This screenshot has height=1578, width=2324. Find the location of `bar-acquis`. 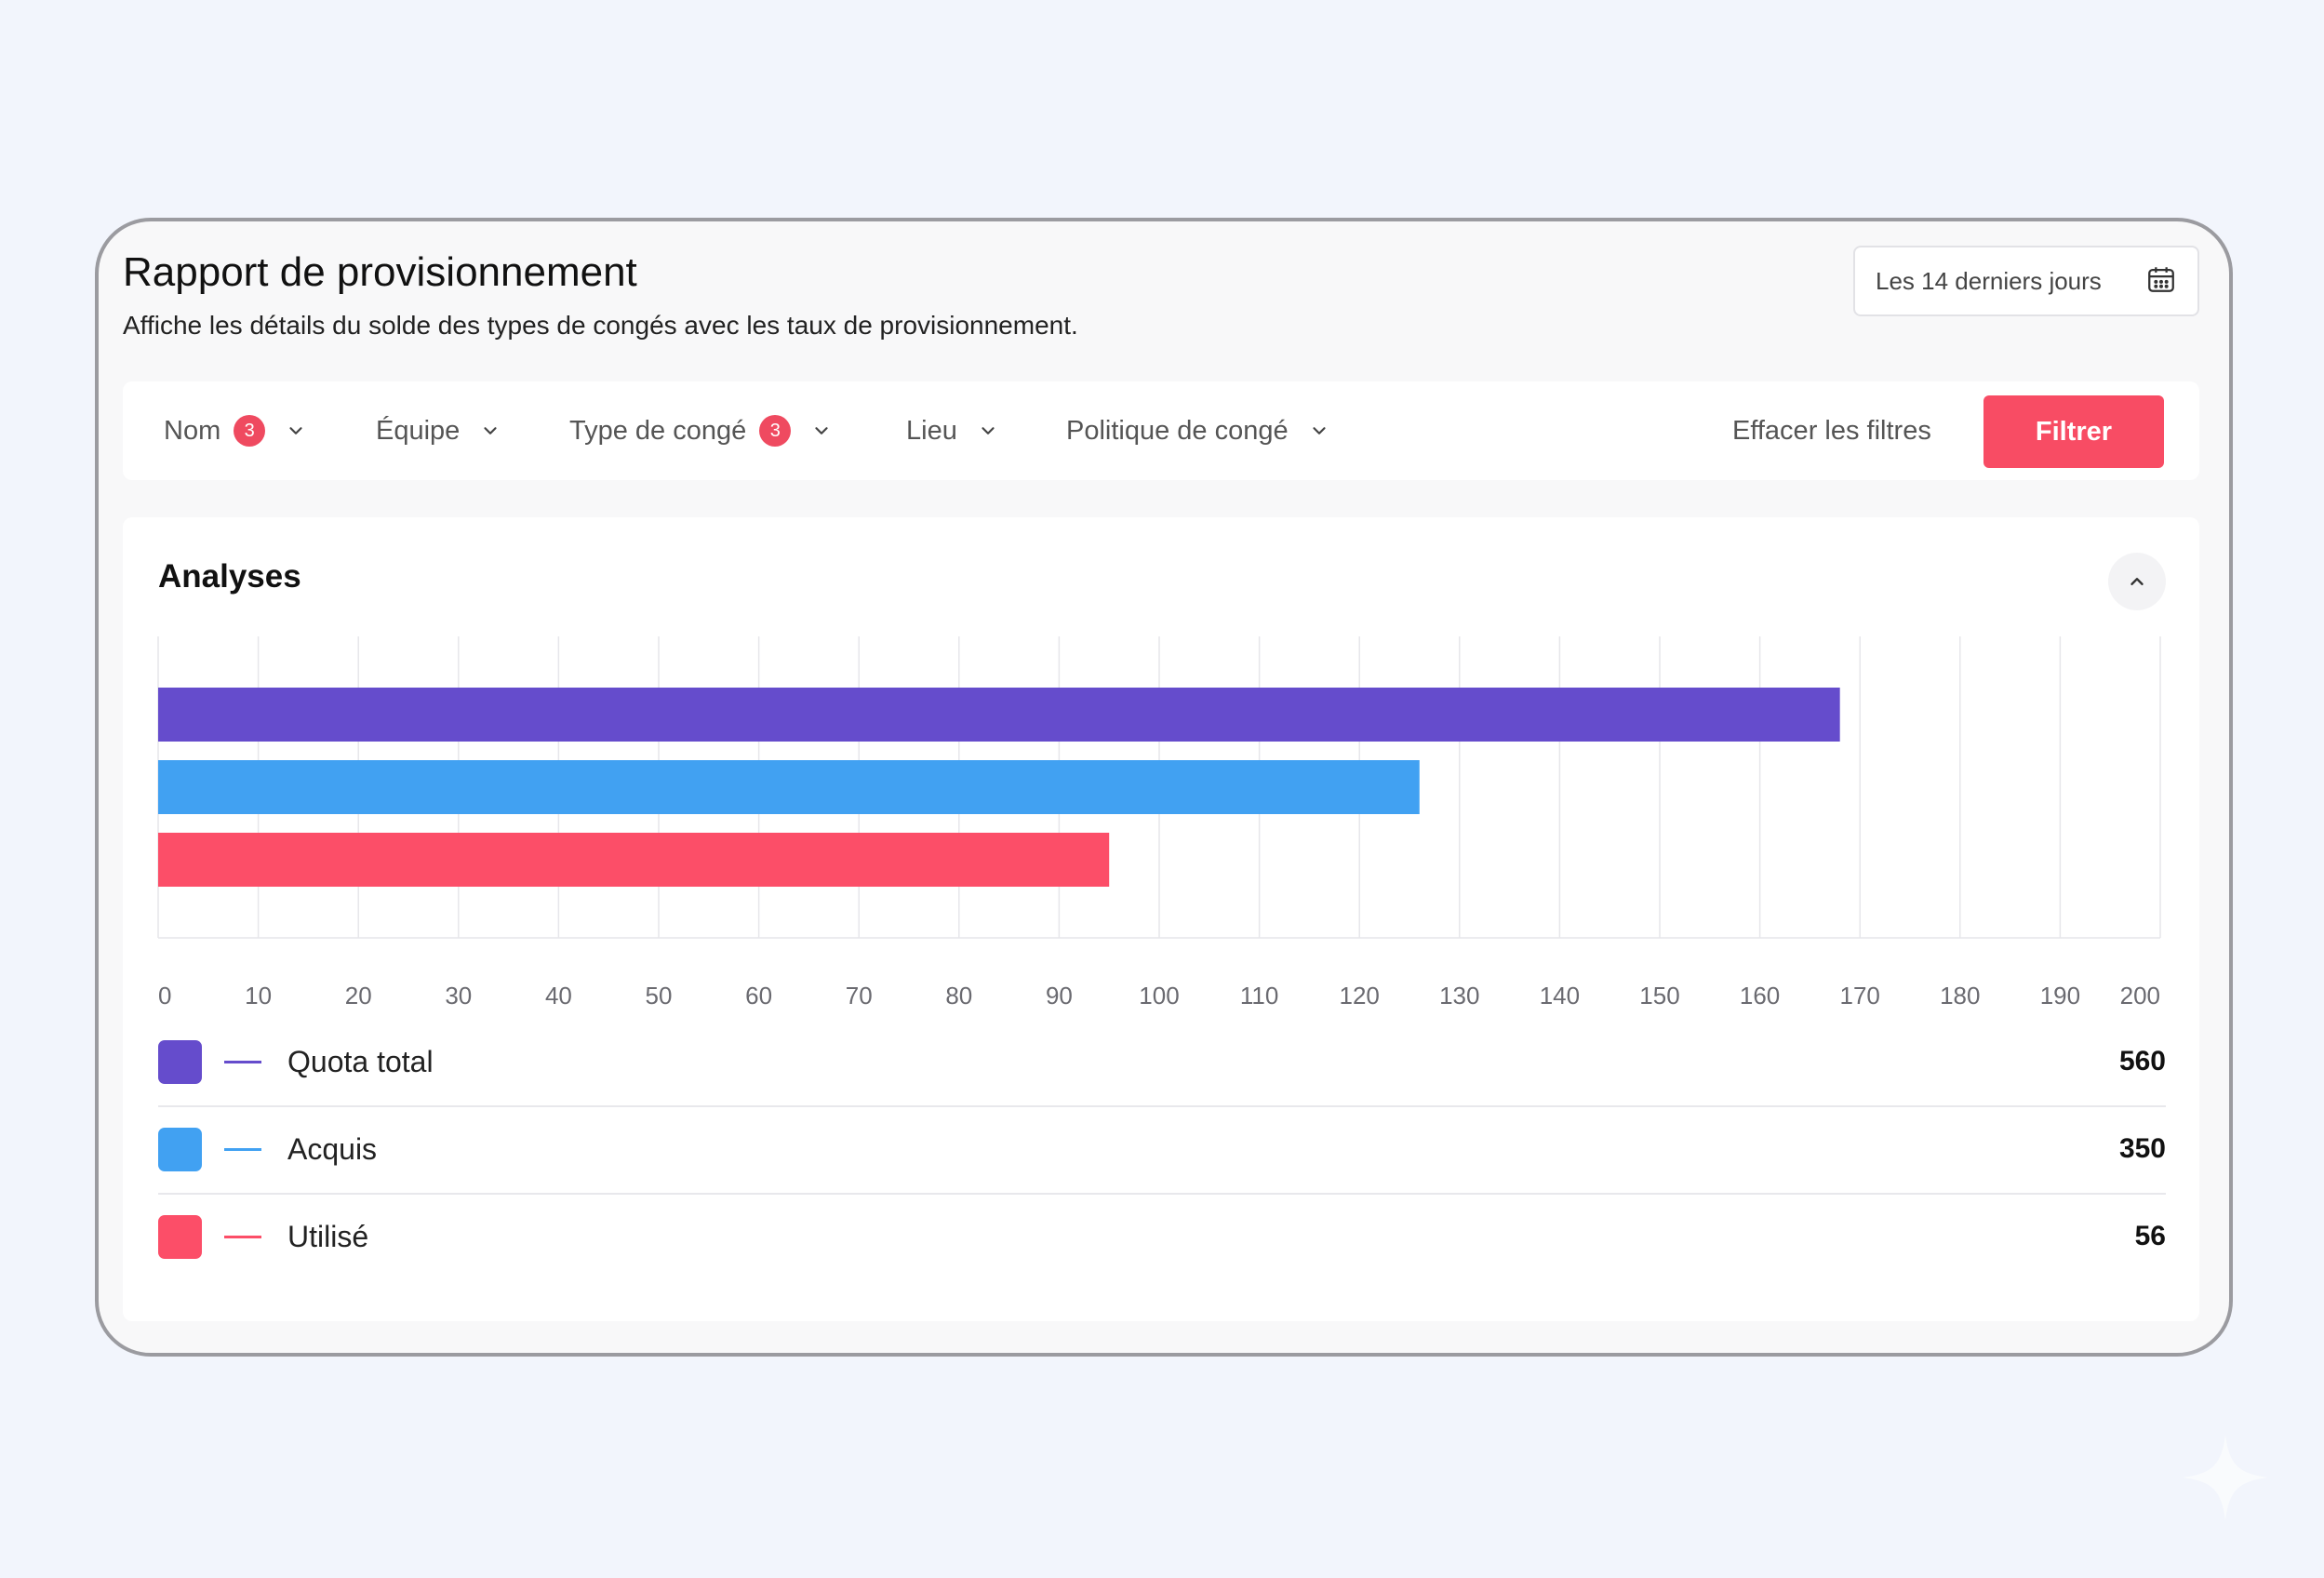

bar-acquis is located at coordinates (789, 787).